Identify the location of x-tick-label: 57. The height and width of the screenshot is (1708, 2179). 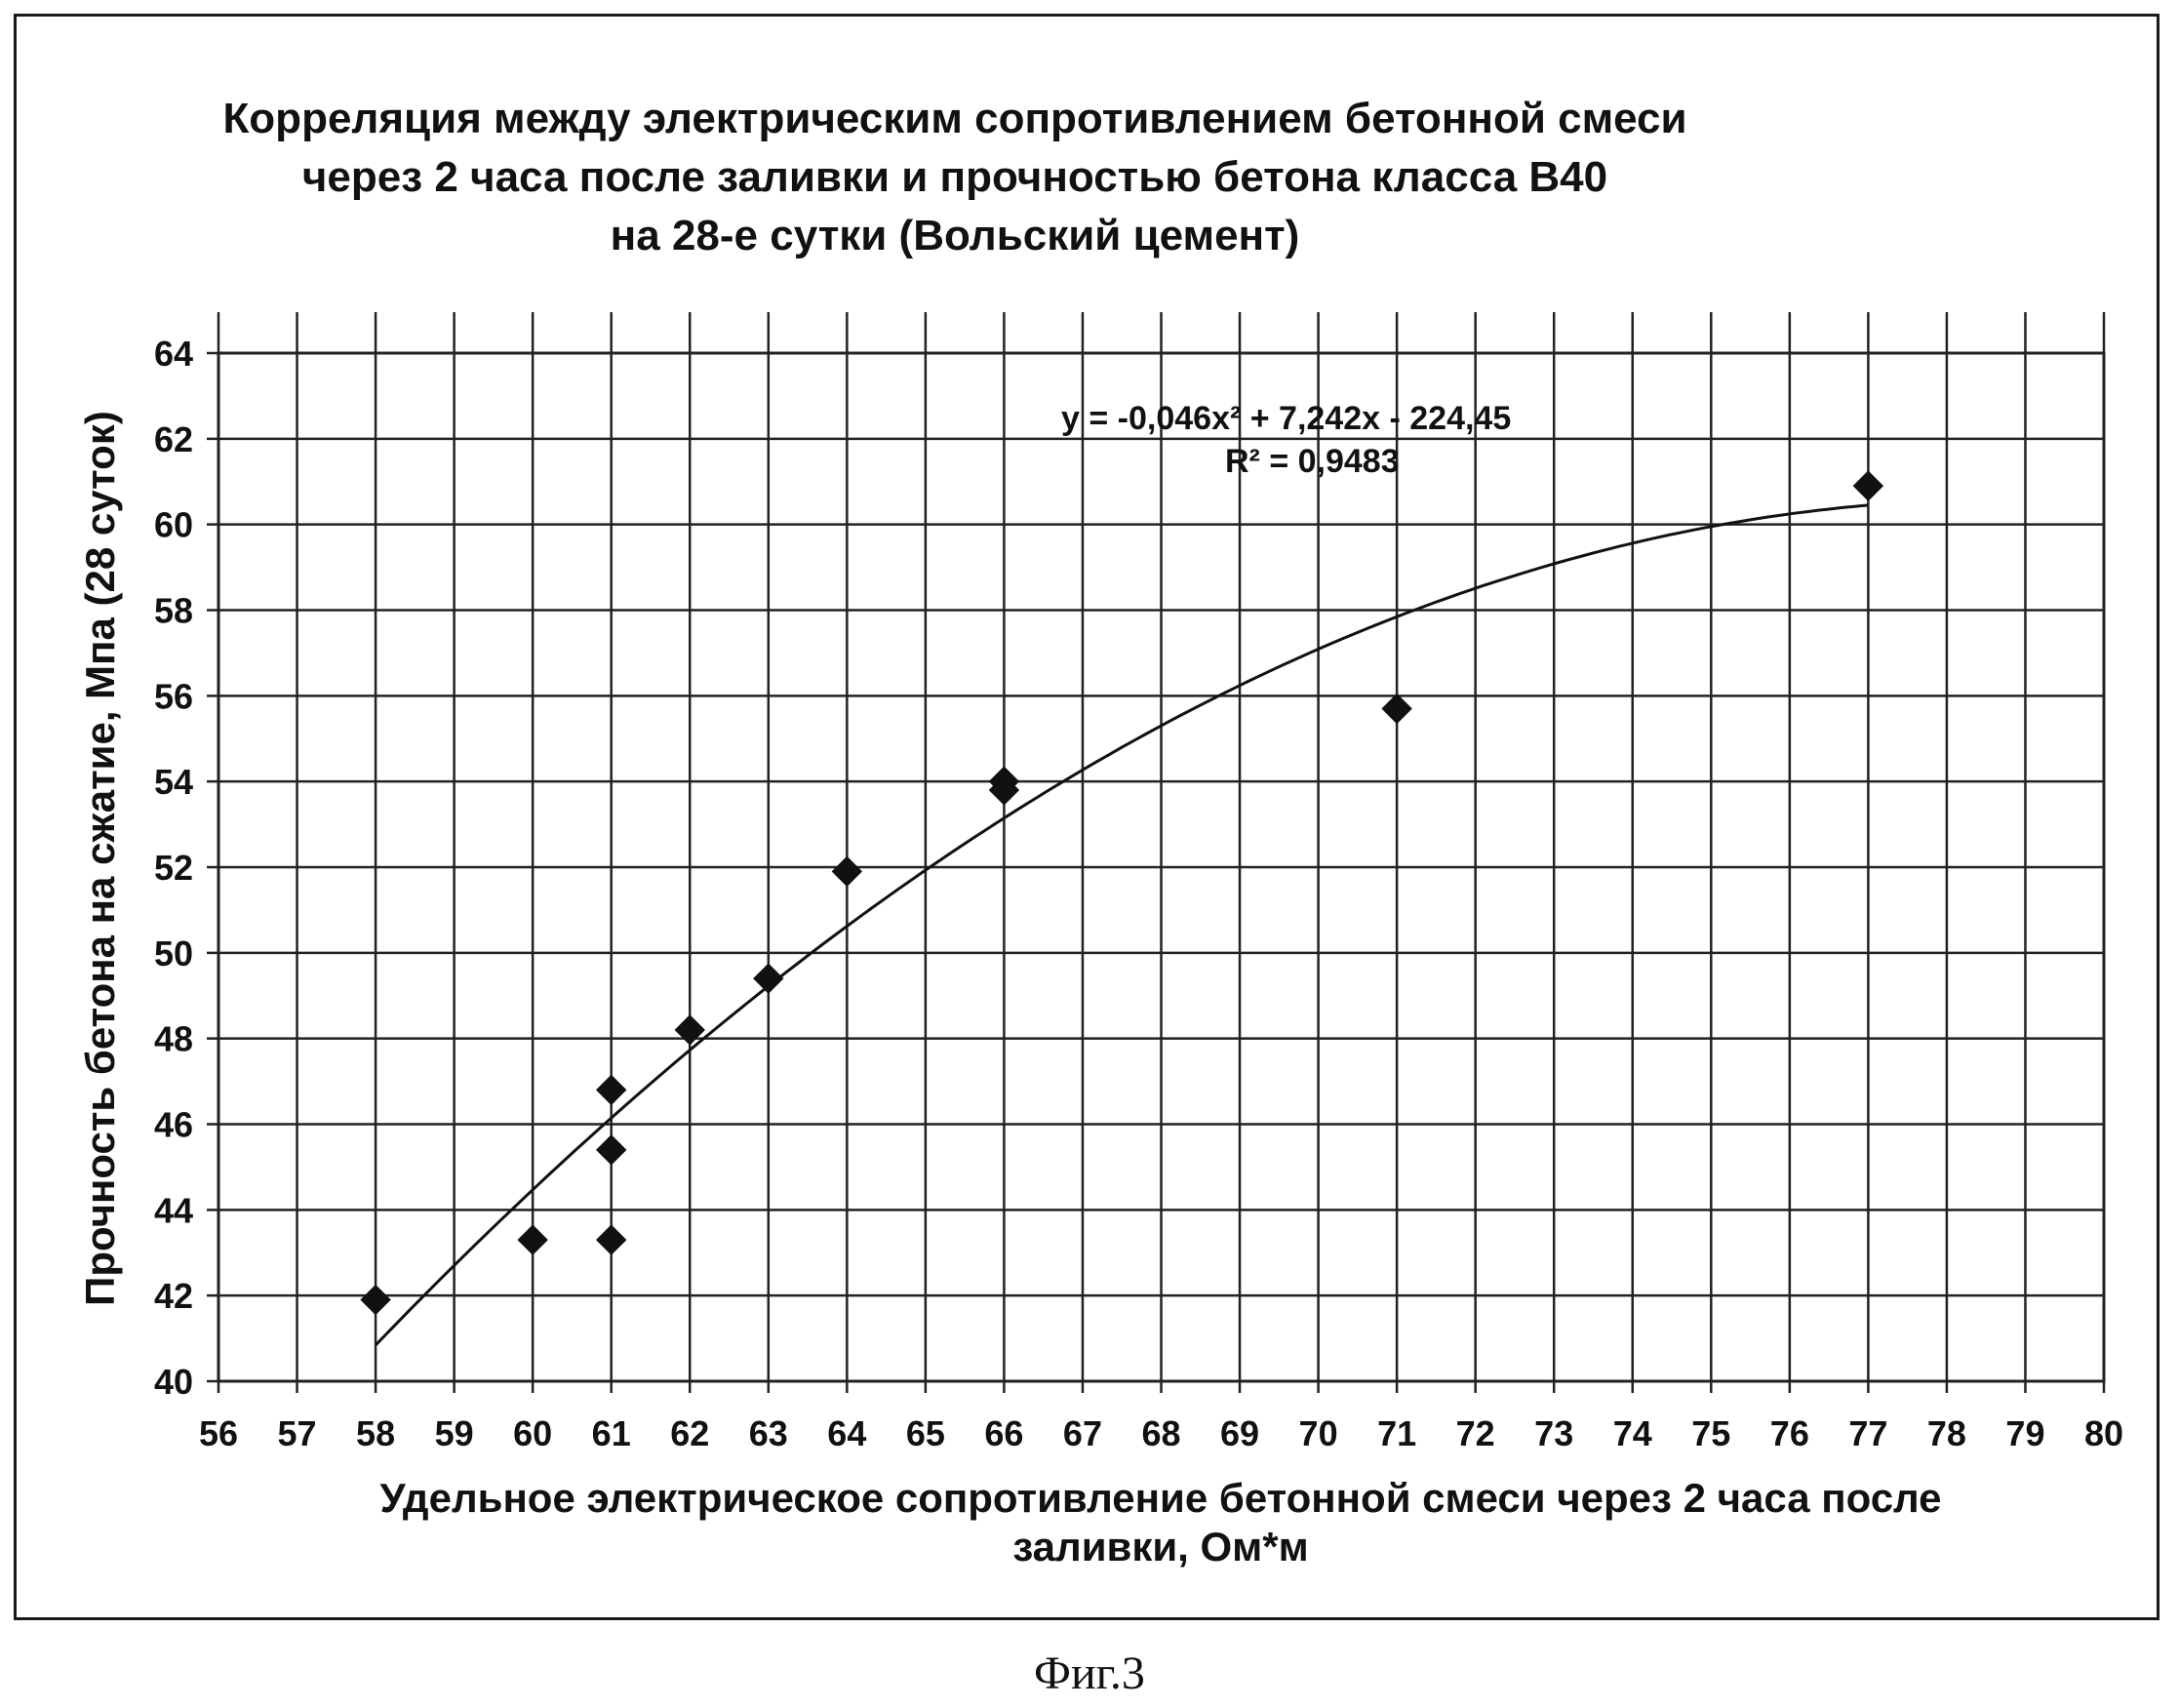
(297, 1433).